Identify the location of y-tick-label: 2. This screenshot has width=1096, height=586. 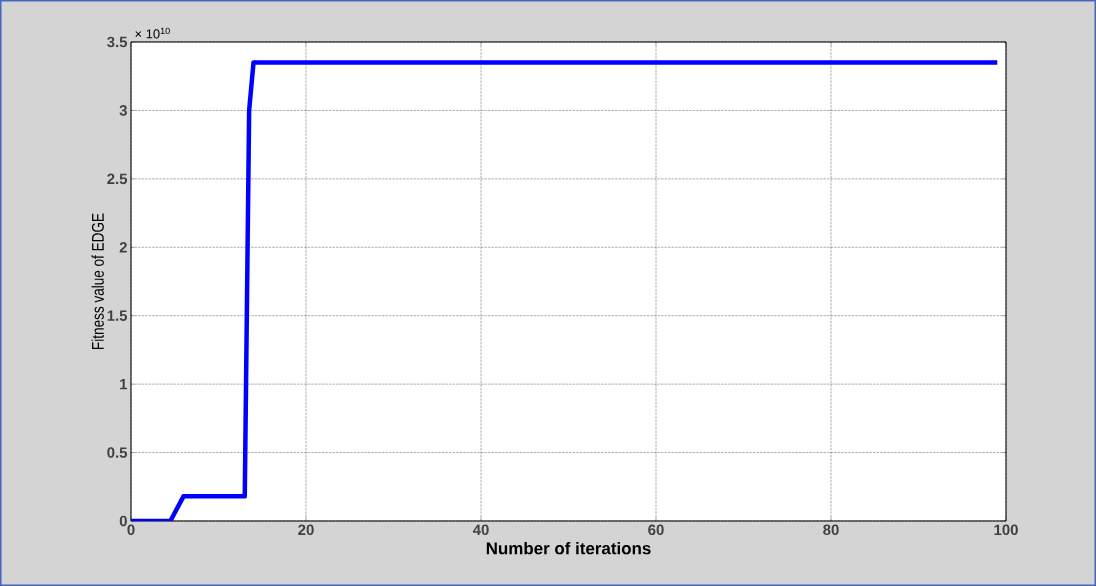
(123, 247).